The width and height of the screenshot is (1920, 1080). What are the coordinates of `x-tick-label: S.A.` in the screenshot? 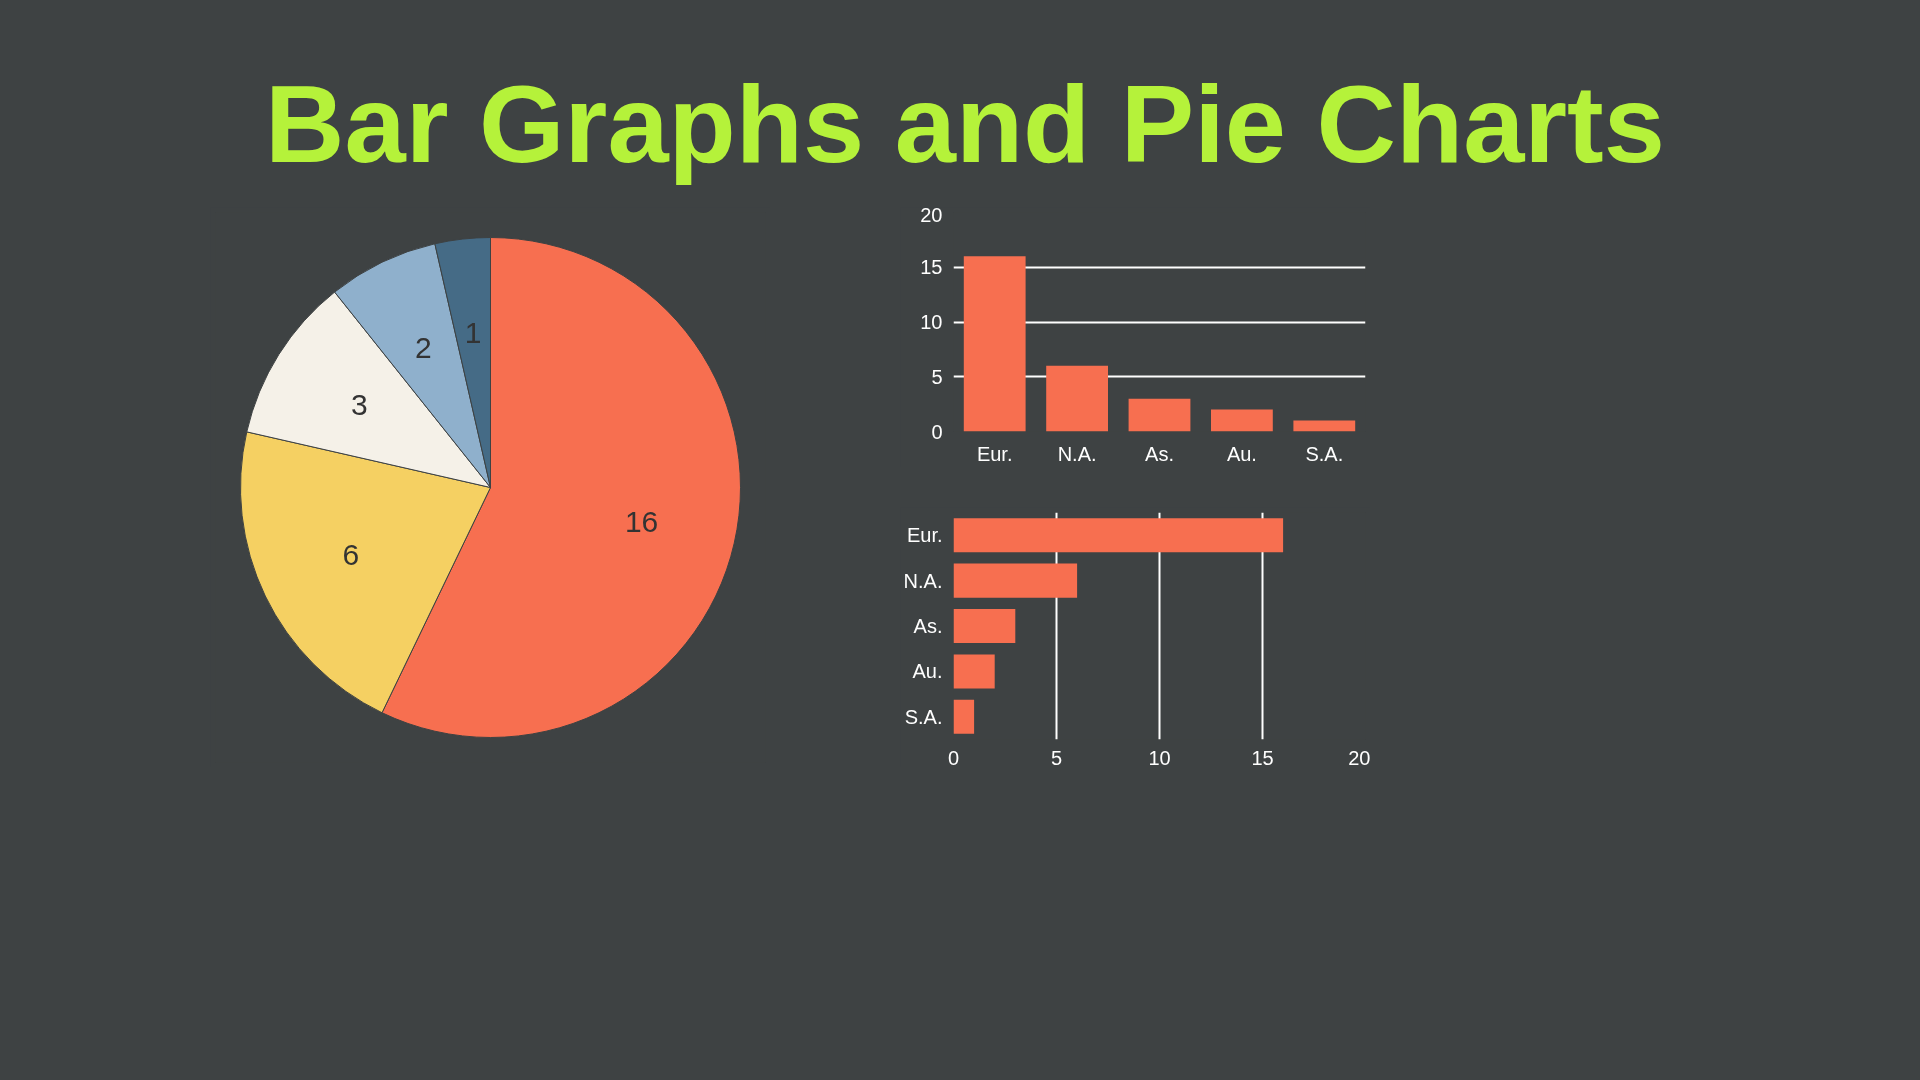 It's located at (1324, 453).